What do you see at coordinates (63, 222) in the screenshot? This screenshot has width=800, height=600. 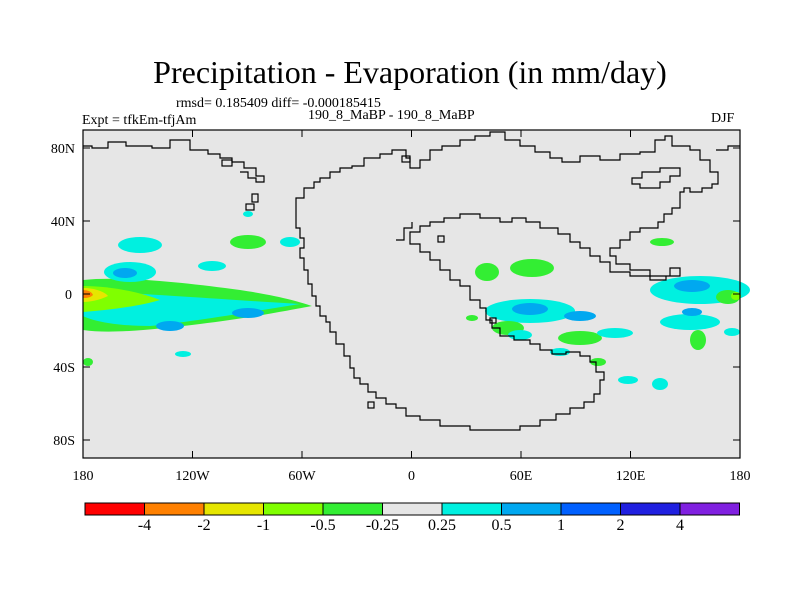 I see `lat-tick-1: 40N` at bounding box center [63, 222].